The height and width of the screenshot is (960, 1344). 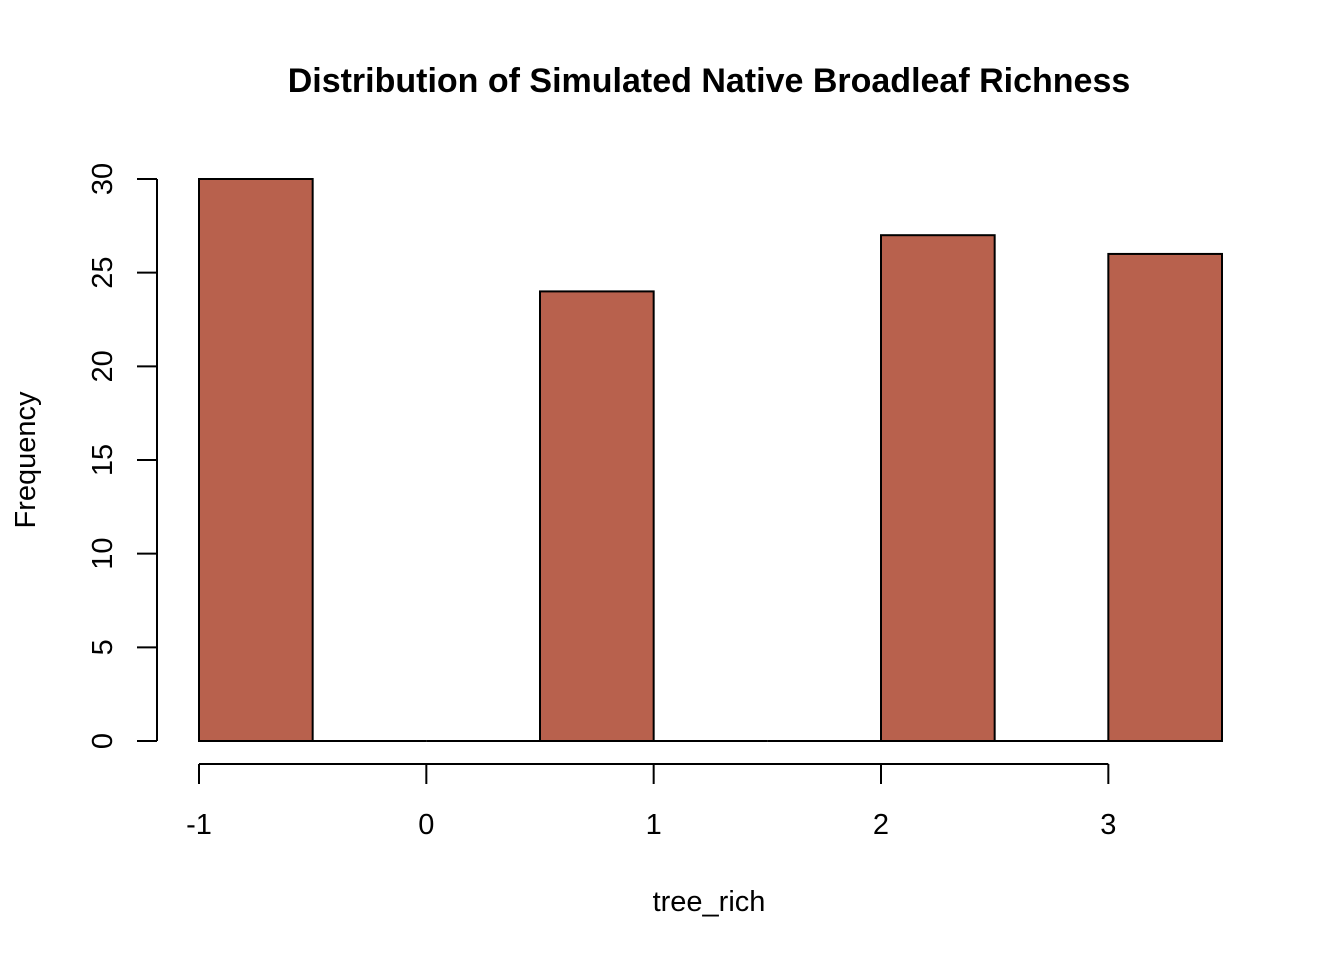 I want to click on y-axis: 0 5 10 15 20 25 30, so click(x=122, y=456).